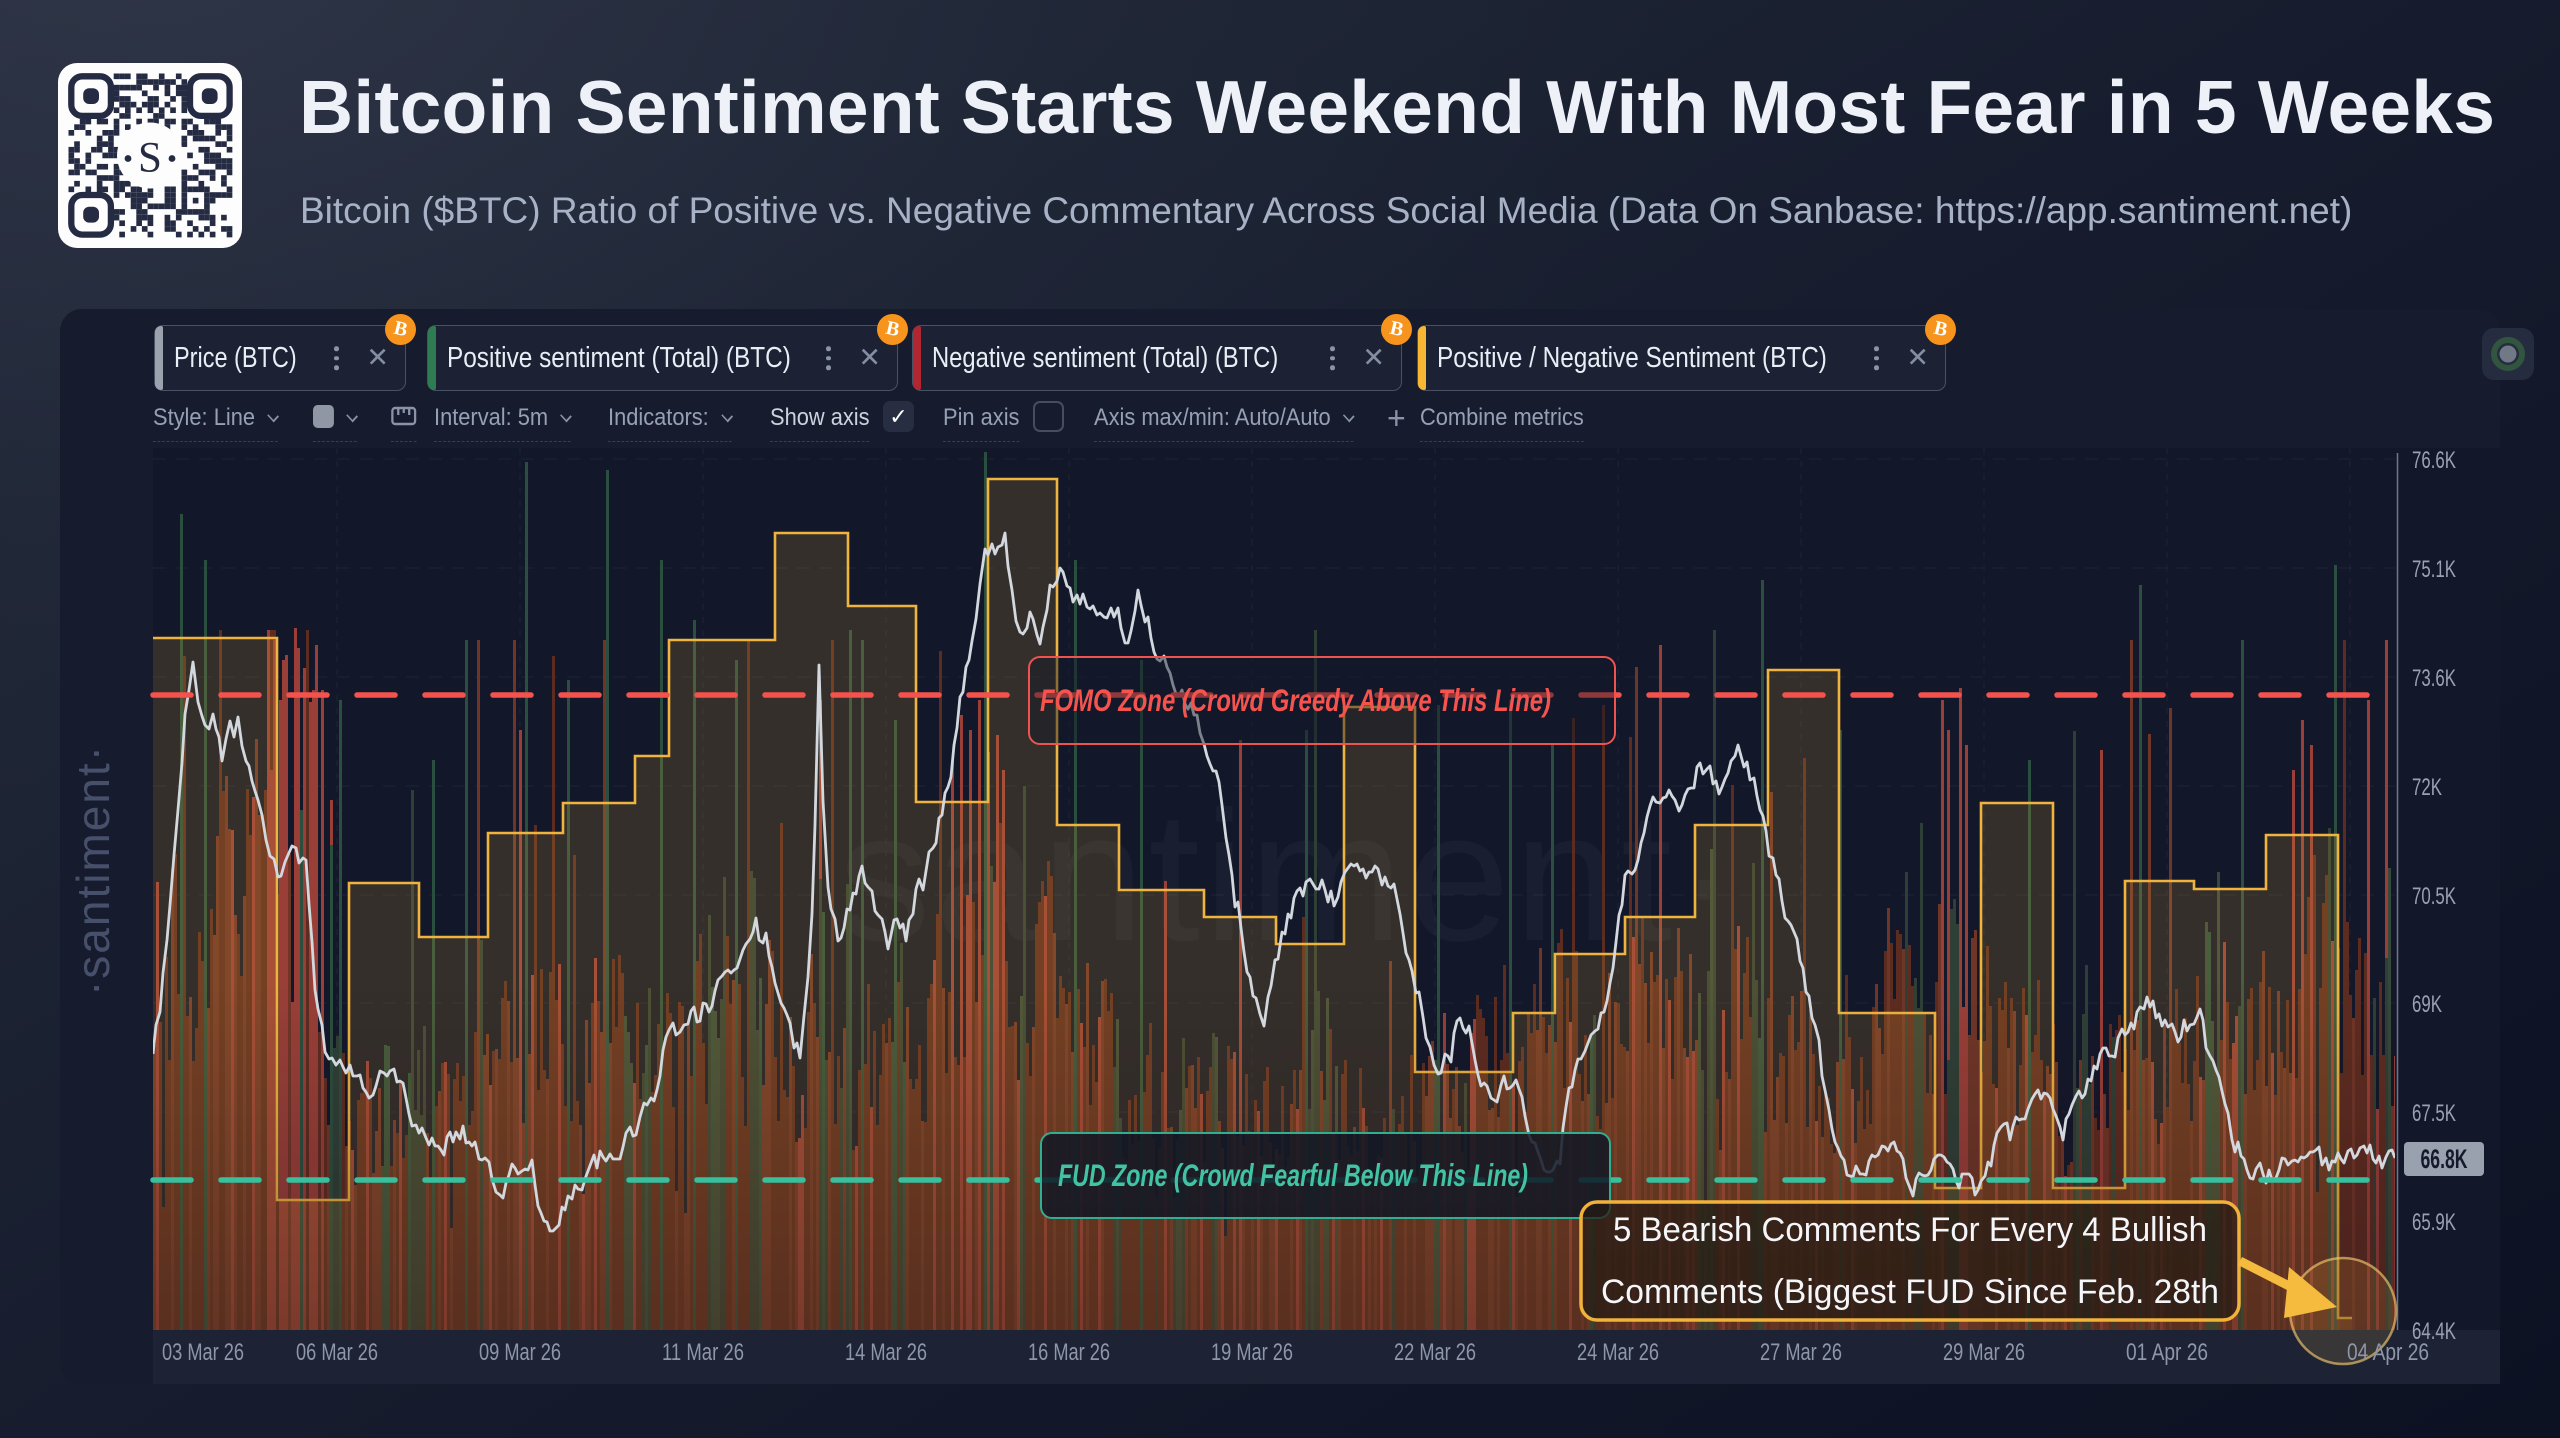  What do you see at coordinates (337, 1352) in the screenshot?
I see `svg-text: 06 Mar 26` at bounding box center [337, 1352].